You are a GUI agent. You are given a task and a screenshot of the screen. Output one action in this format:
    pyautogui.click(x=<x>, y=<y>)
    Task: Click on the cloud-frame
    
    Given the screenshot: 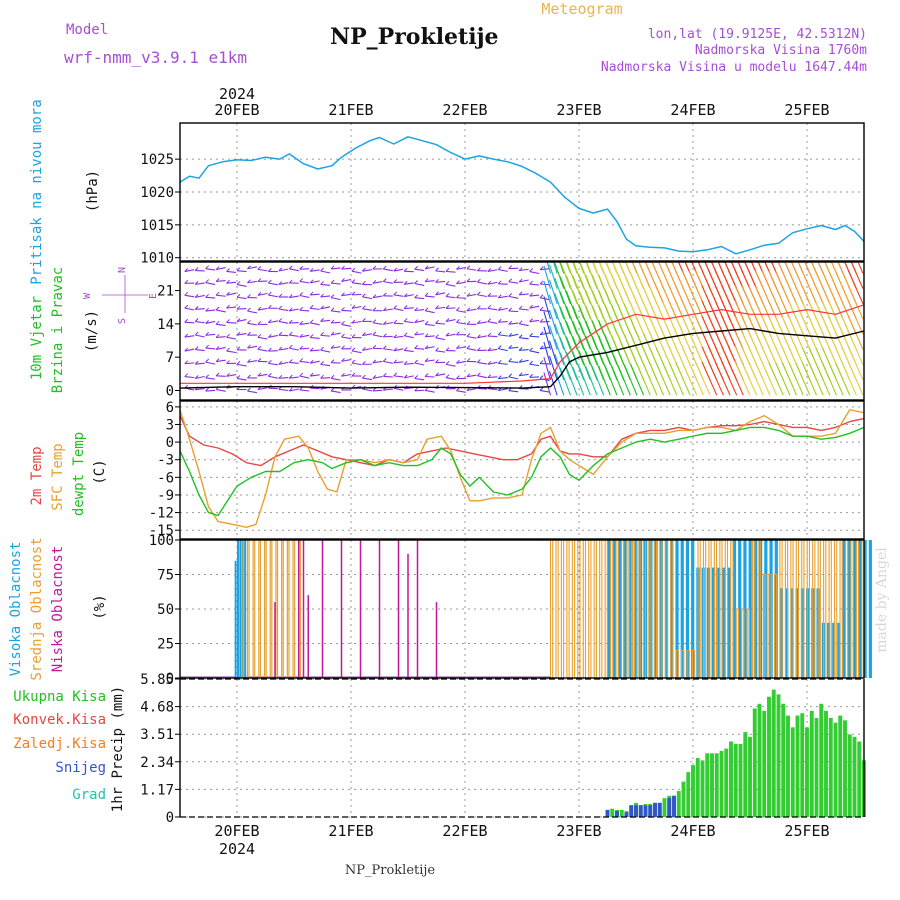 What is the action you would take?
    pyautogui.click(x=522, y=609)
    